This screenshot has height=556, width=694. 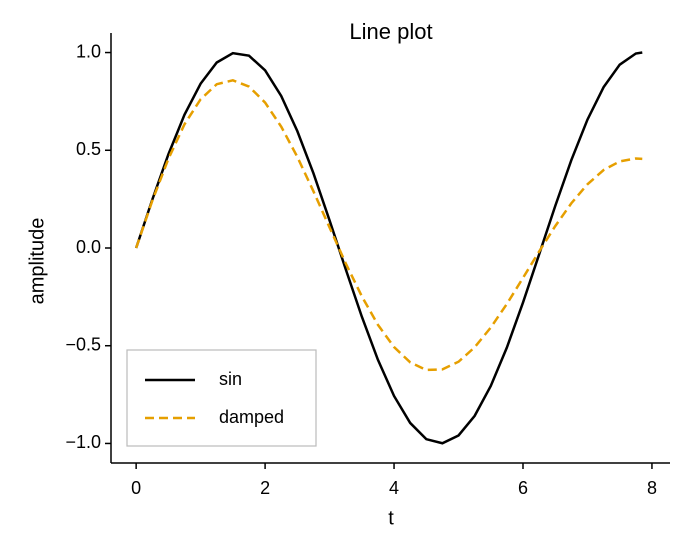 What do you see at coordinates (37, 261) in the screenshot?
I see `y-axis-label: amplitude` at bounding box center [37, 261].